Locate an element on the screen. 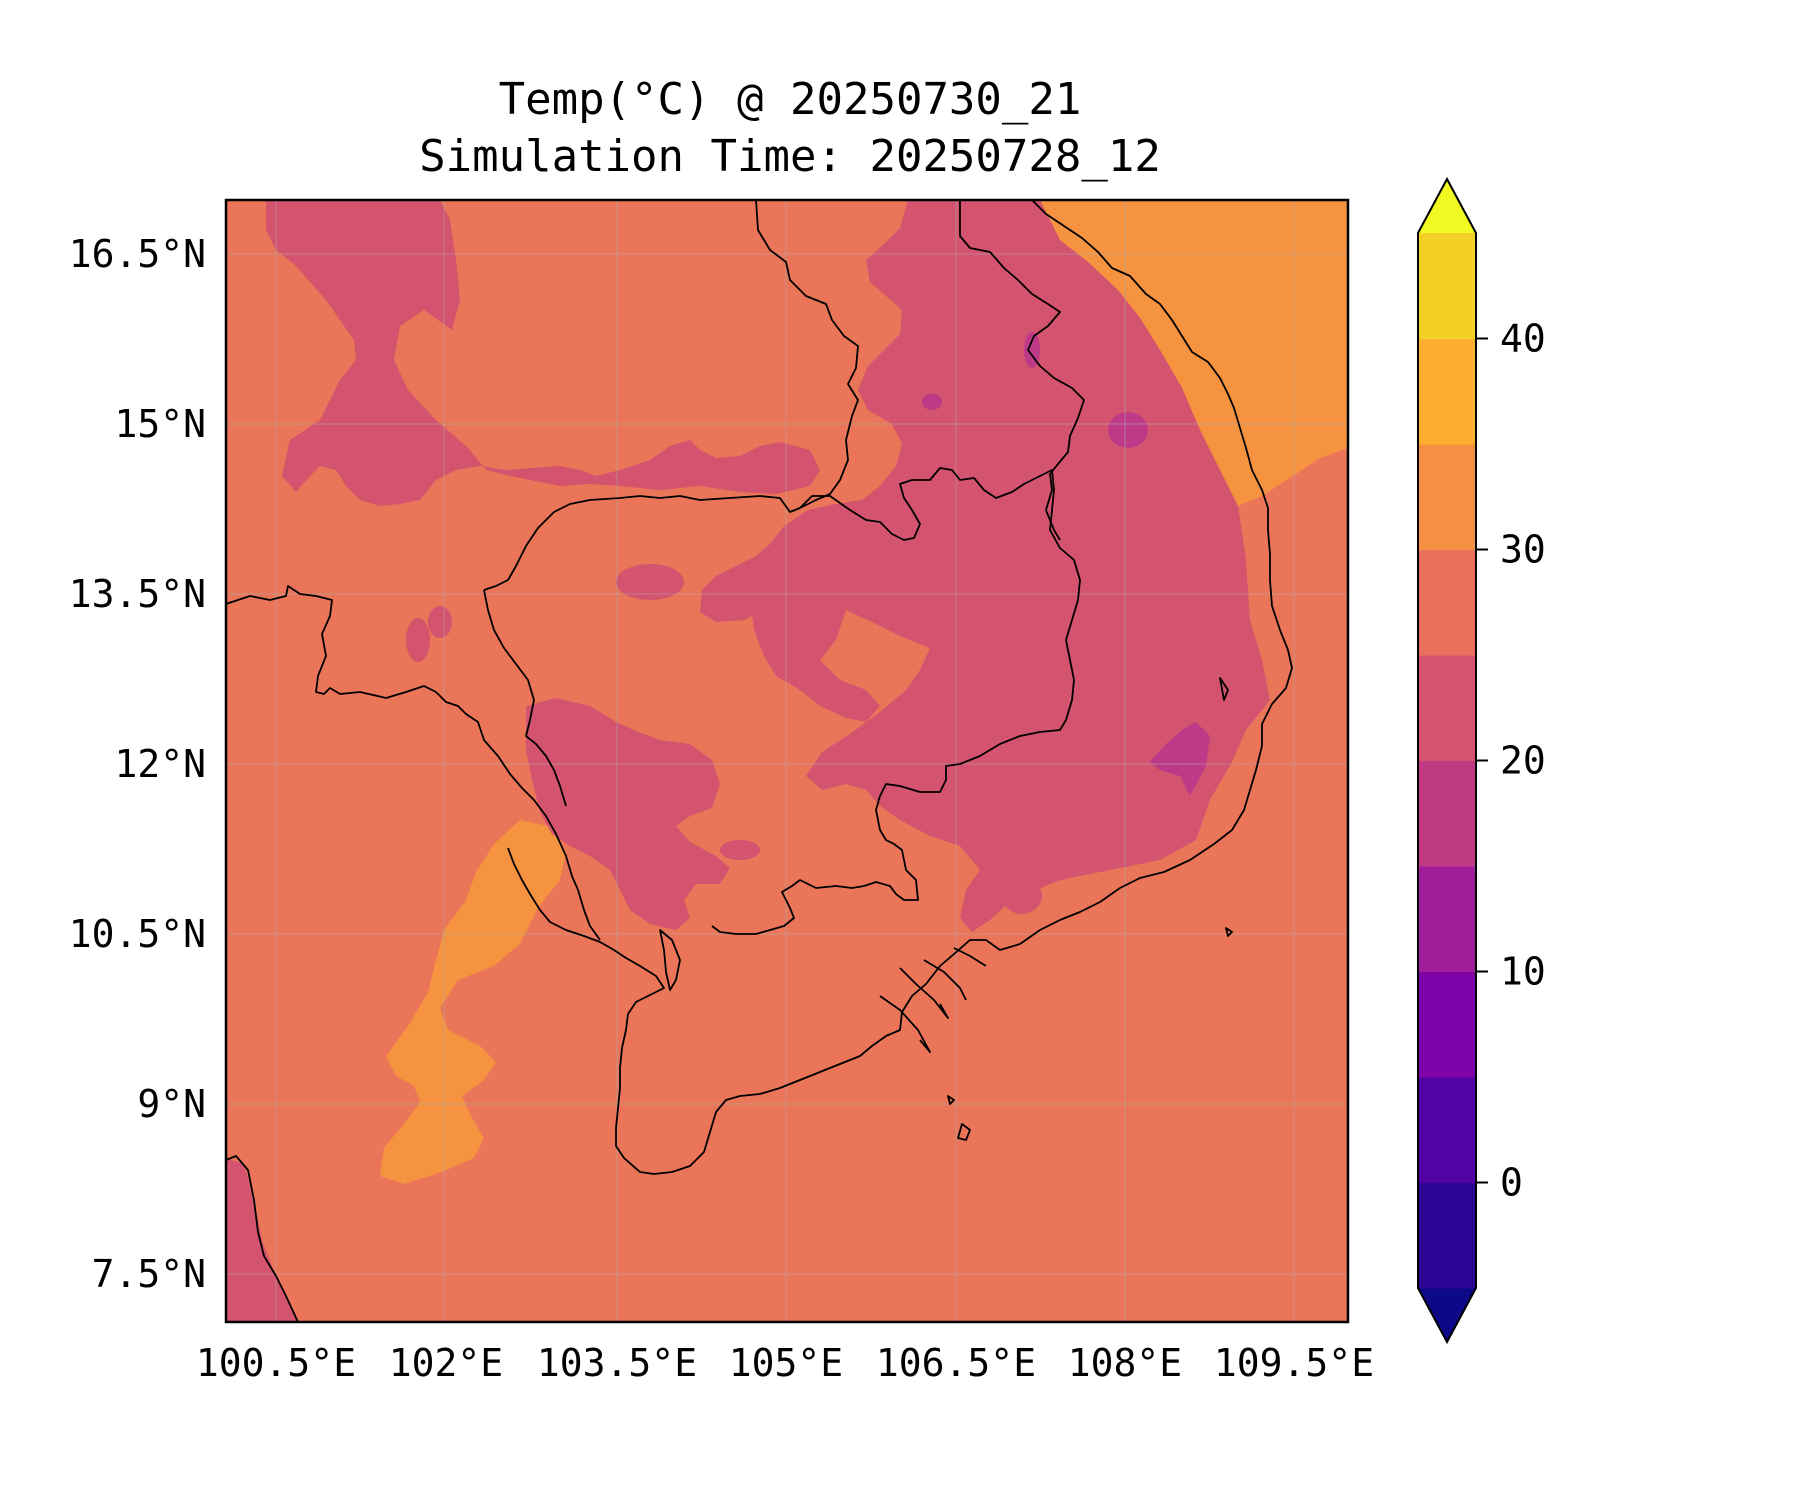  warm-region-gulf is located at coordinates (473, 1002).